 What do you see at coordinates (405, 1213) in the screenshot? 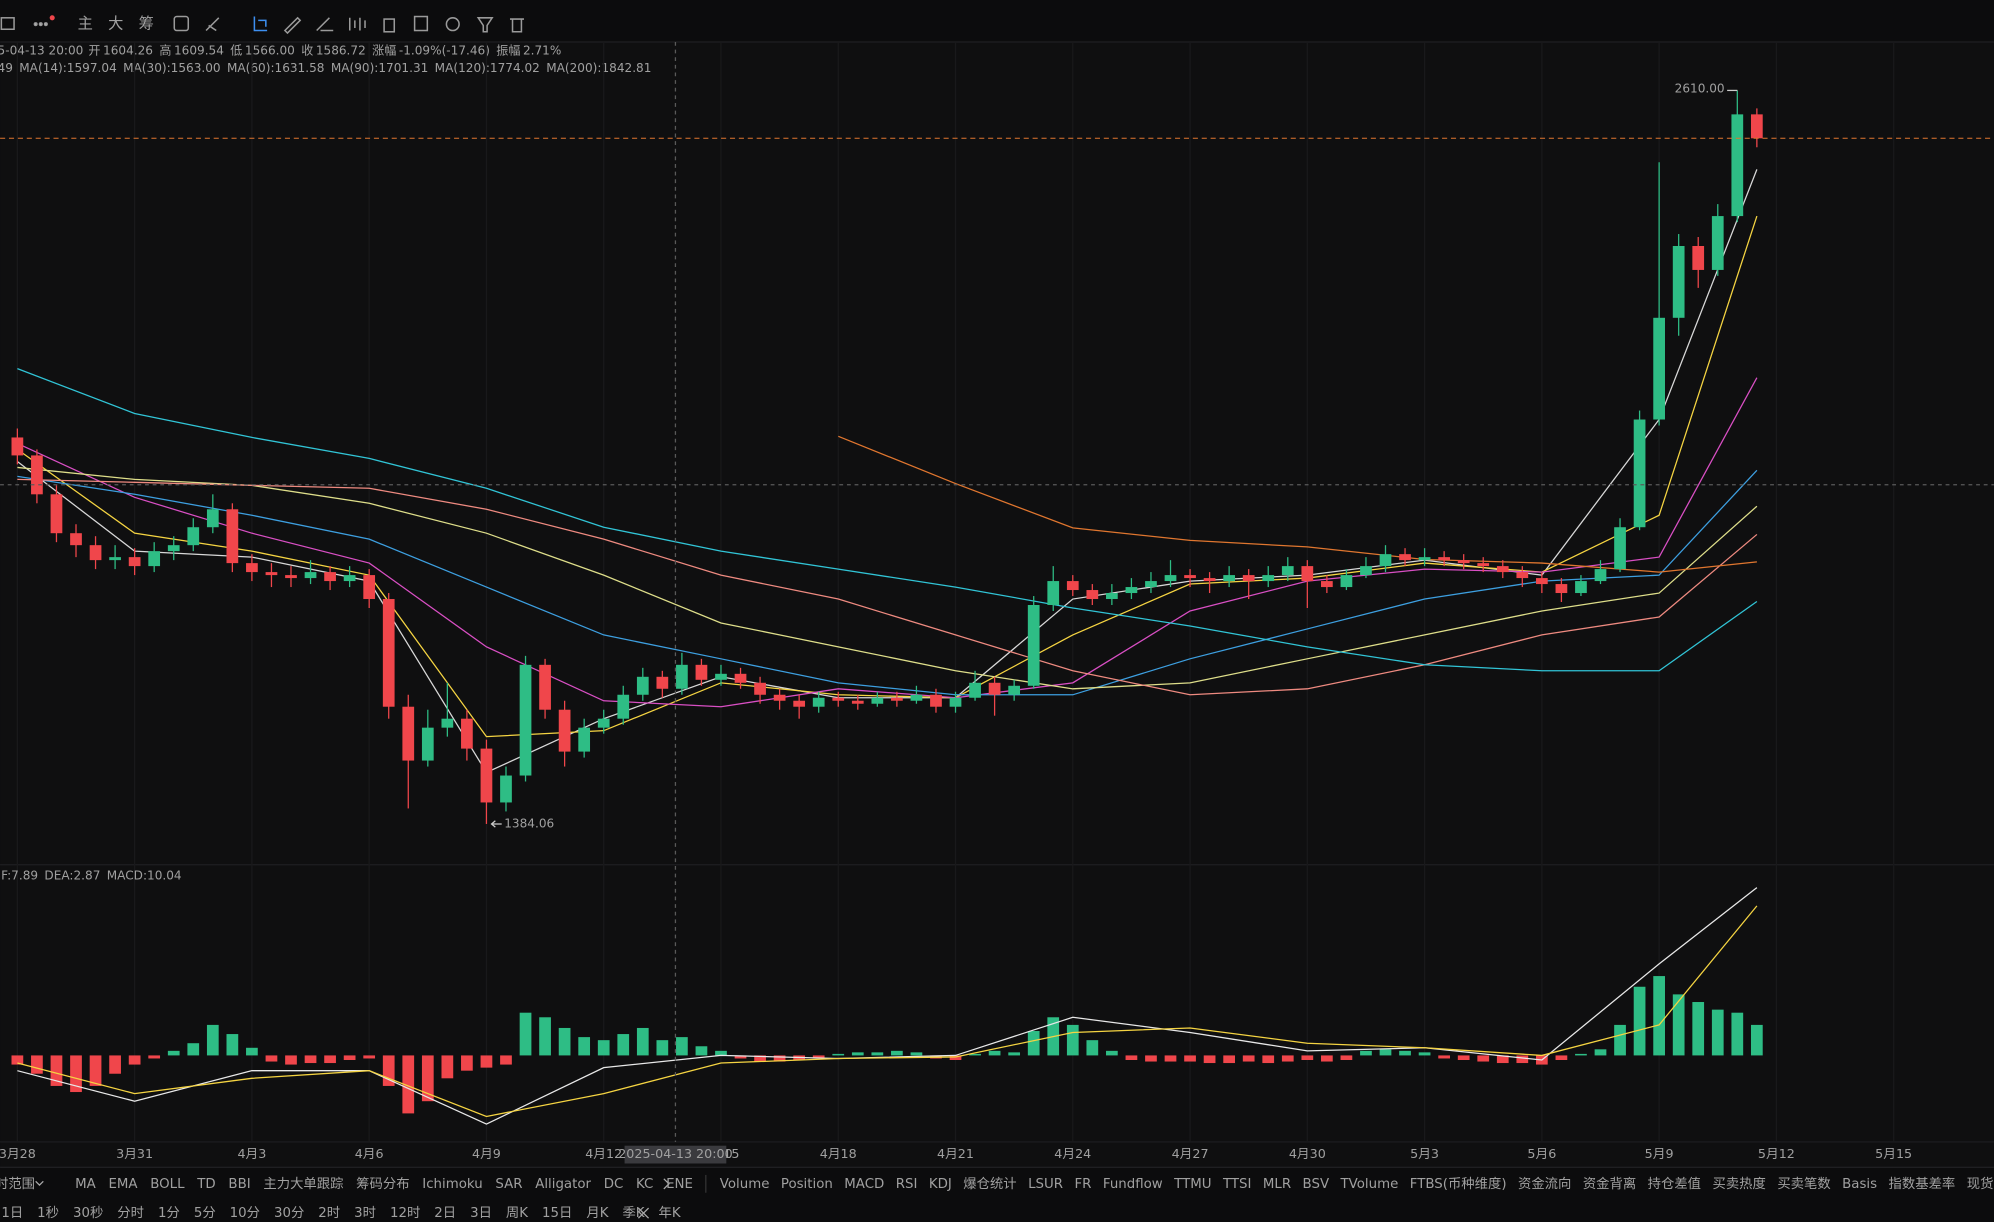
I see `timeframe-button: 12时` at bounding box center [405, 1213].